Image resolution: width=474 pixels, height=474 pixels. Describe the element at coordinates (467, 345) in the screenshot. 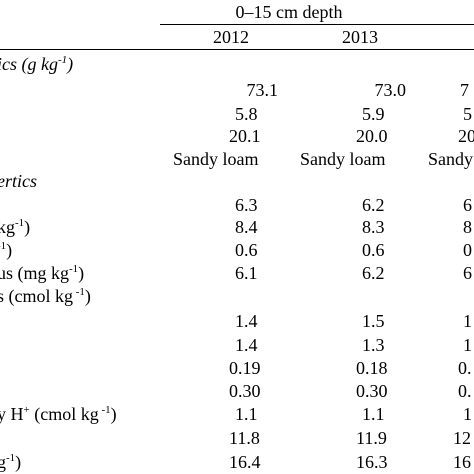

I see `cell-r10-c3: 1` at that location.